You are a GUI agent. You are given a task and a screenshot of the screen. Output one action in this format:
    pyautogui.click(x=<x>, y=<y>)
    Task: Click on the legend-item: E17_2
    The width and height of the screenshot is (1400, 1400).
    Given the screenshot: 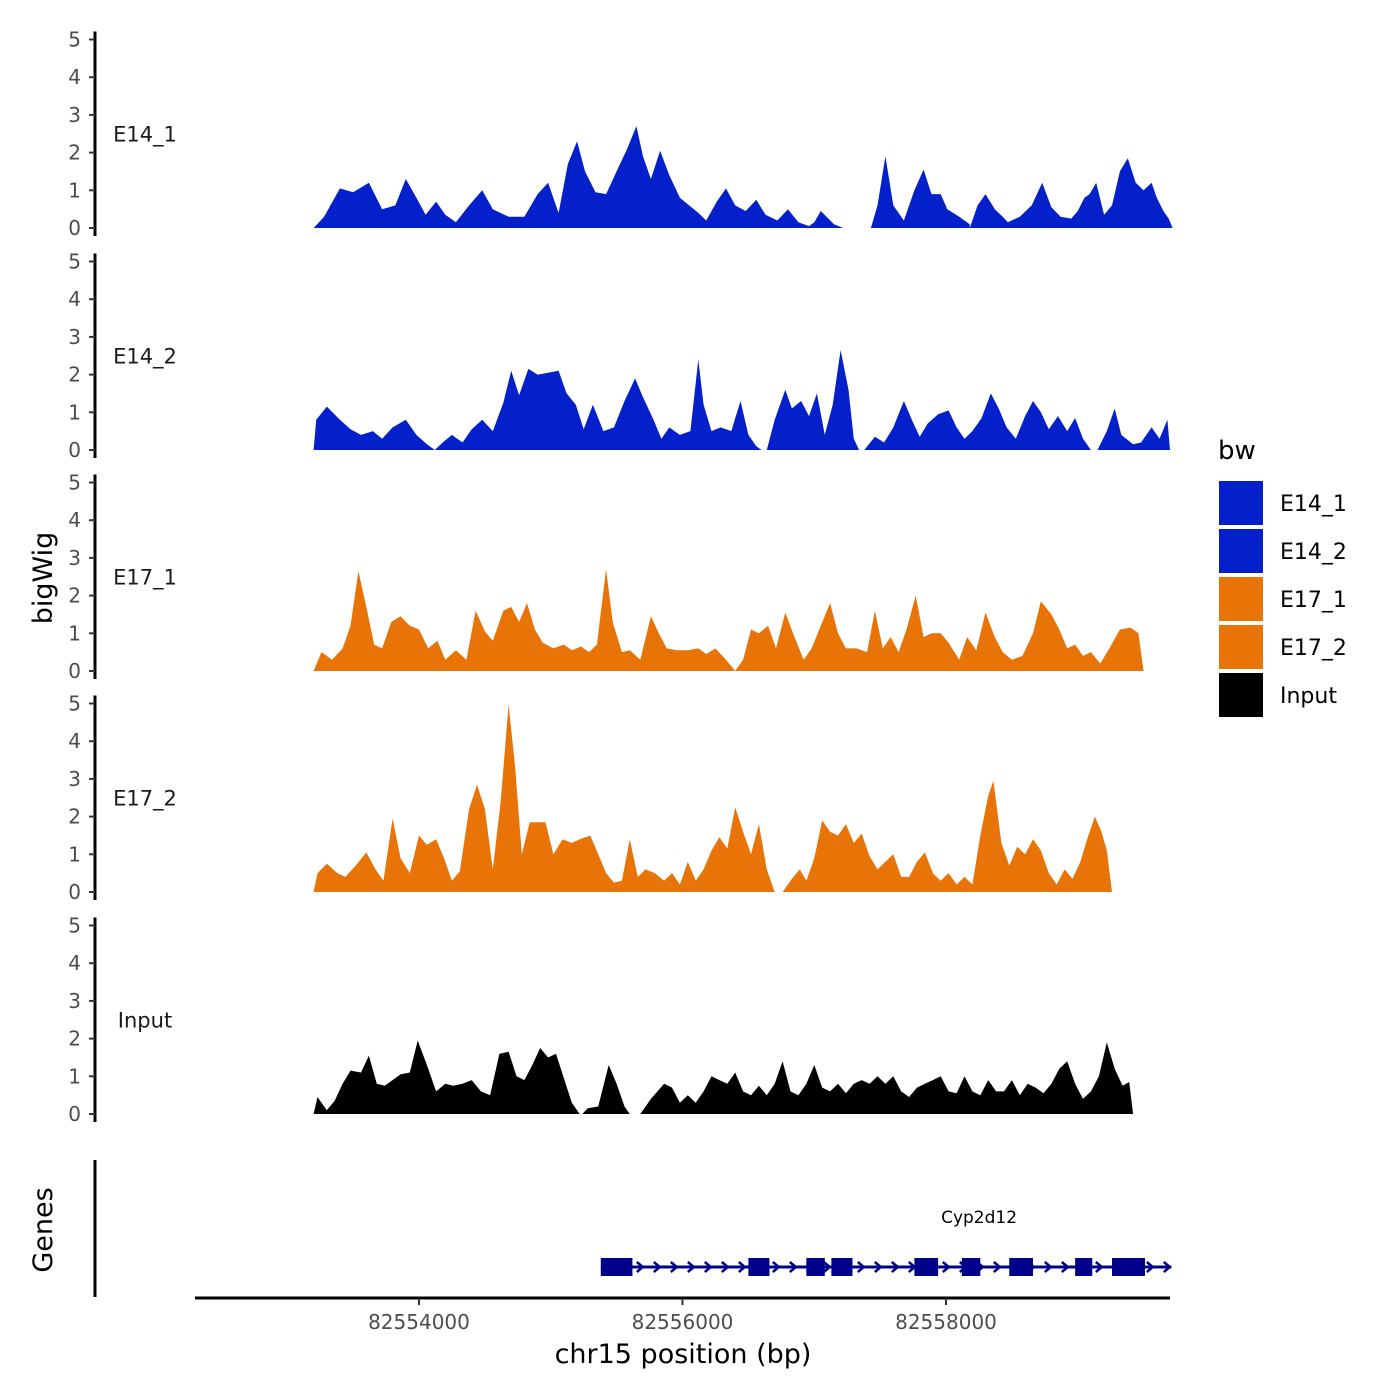 What is the action you would take?
    pyautogui.click(x=1282, y=647)
    